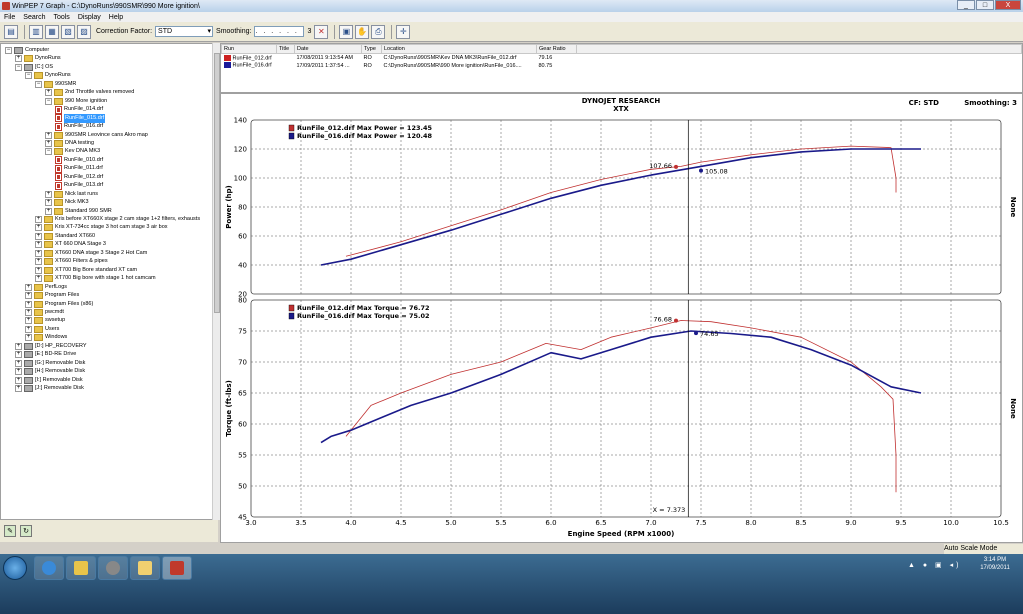  Describe the element at coordinates (89, 17) in the screenshot. I see `menu-display: Display` at that location.